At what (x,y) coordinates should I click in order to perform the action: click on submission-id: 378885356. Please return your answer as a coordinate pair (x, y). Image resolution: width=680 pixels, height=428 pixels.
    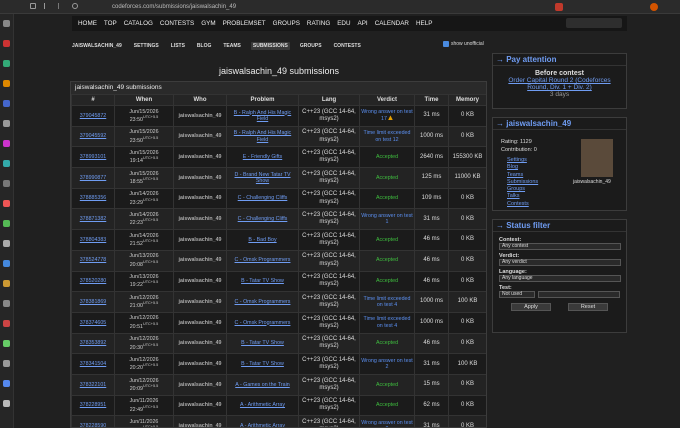
    Looking at the image, I should click on (93, 198).